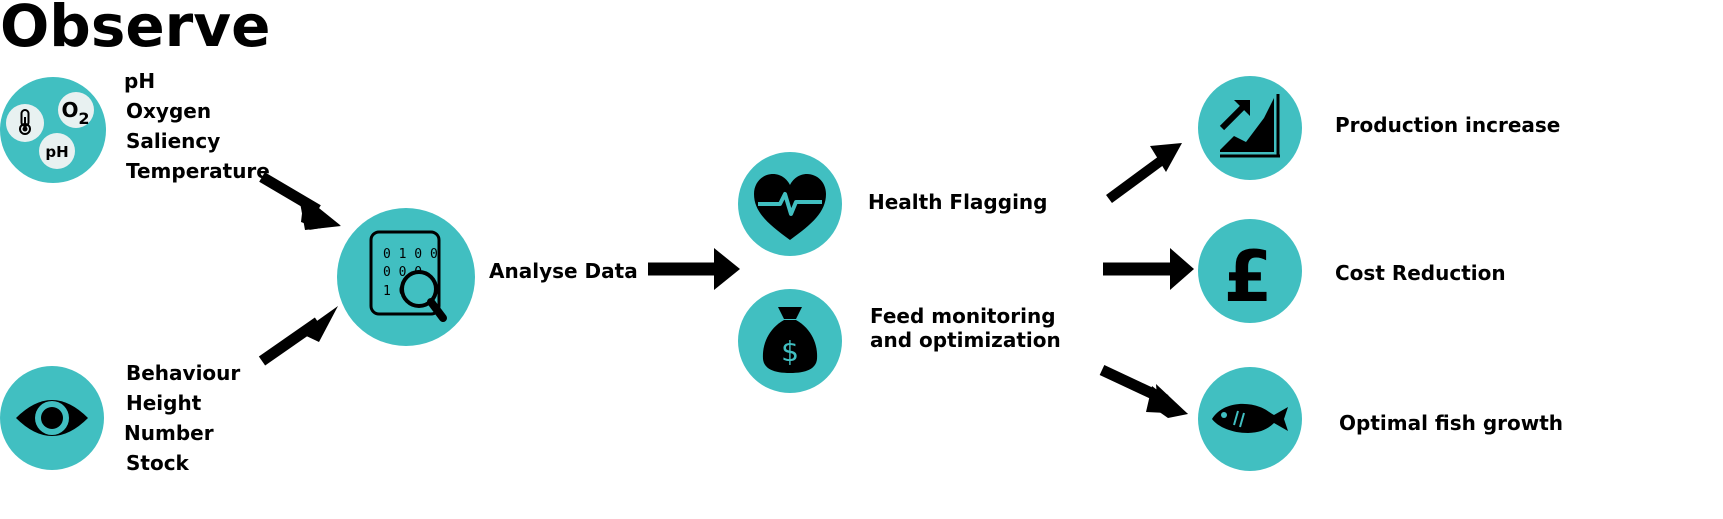  I want to click on pound-icon: £, so click(1248, 277).